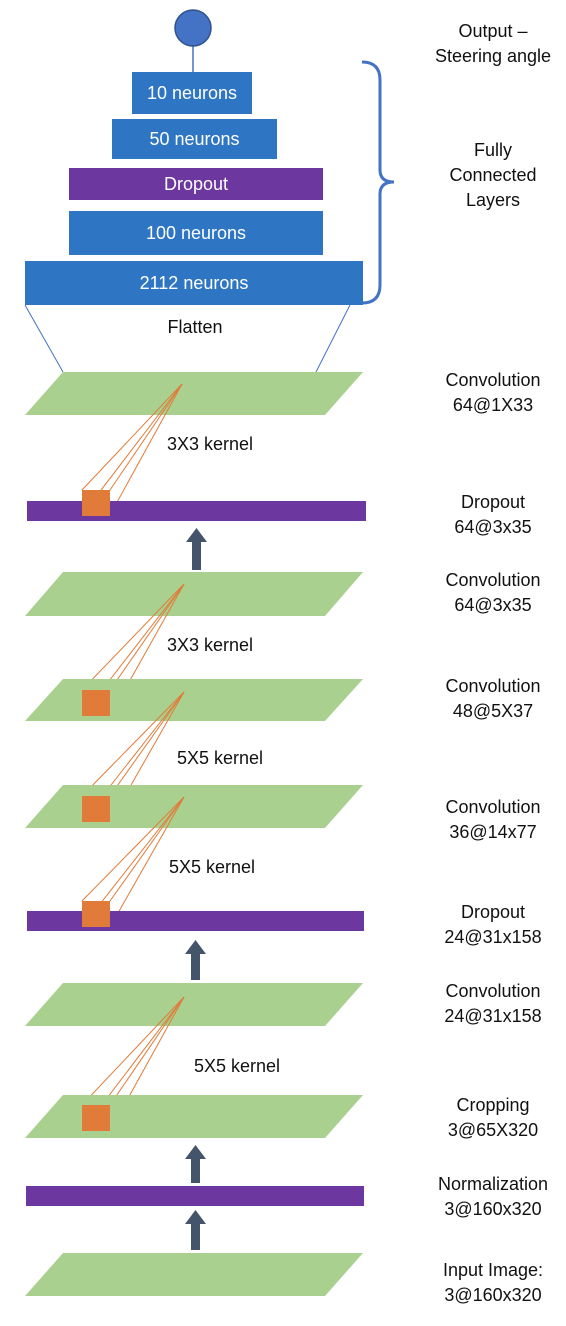 This screenshot has height=1326, width=566. Describe the element at coordinates (489, 699) in the screenshot. I see `layer-label: Convolution 48@5X37` at that location.